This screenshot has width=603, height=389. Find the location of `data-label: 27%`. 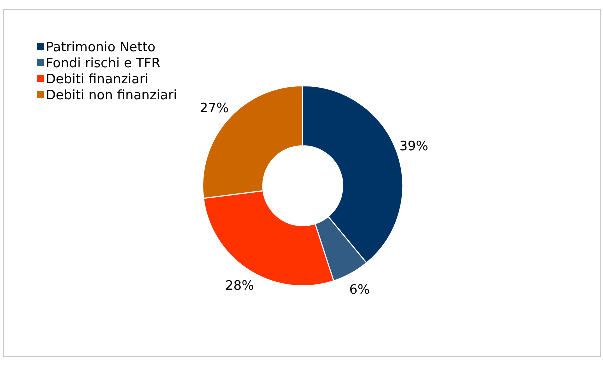

data-label: 27% is located at coordinates (214, 109).